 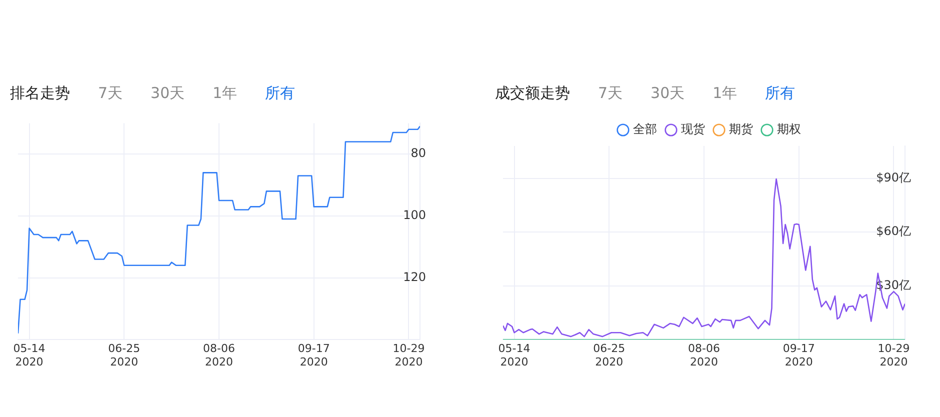 I want to click on y-tick-label: 100, so click(x=414, y=215).